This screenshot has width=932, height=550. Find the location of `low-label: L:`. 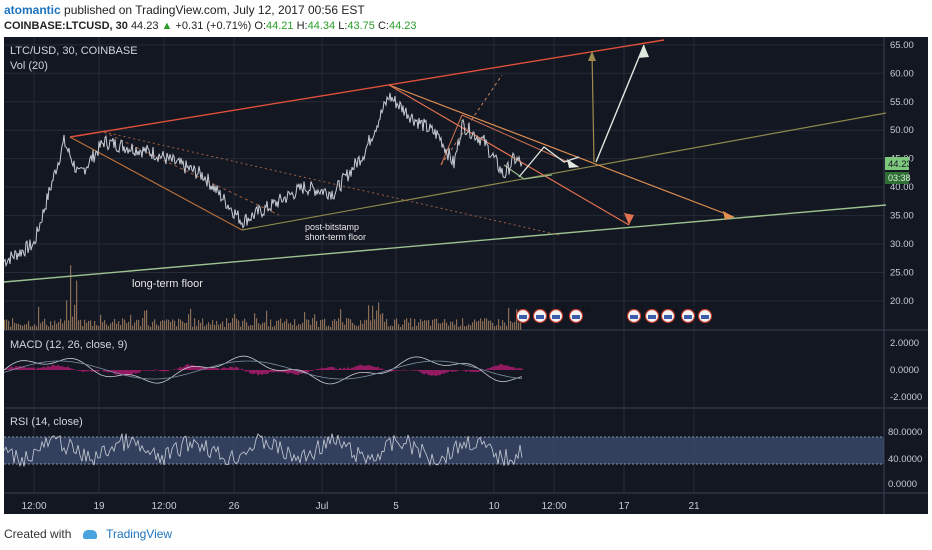

low-label: L: is located at coordinates (343, 26).